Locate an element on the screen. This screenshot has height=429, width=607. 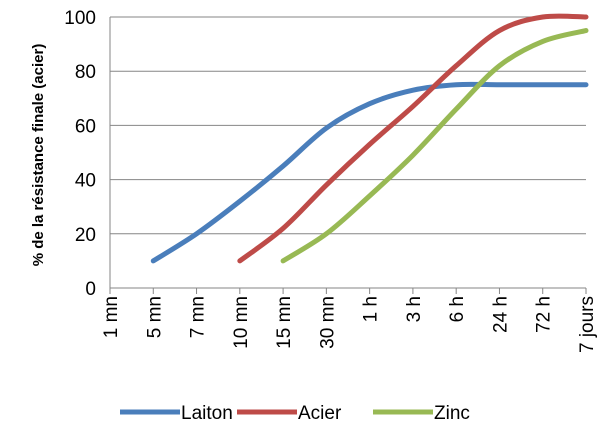
y-axis-label: % de la résistance finale (acier) is located at coordinates (38, 155).